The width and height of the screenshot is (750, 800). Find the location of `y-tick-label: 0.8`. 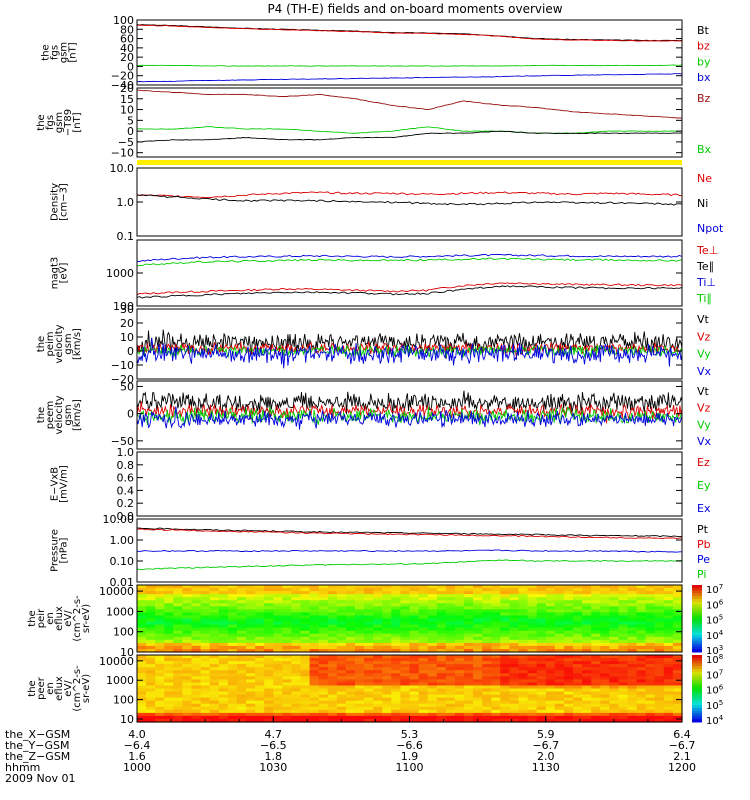

y-tick-label: 0.8 is located at coordinates (126, 465).